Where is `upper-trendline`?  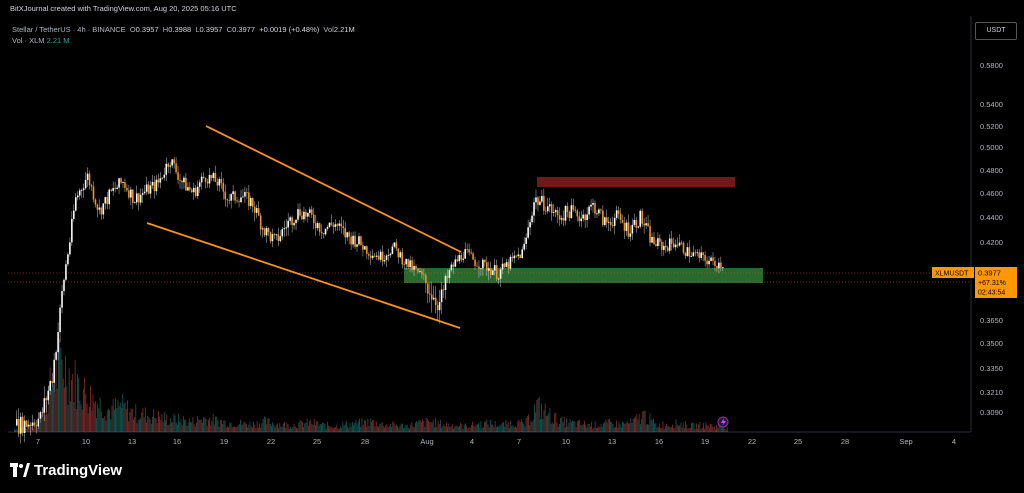 upper-trendline is located at coordinates (333, 189).